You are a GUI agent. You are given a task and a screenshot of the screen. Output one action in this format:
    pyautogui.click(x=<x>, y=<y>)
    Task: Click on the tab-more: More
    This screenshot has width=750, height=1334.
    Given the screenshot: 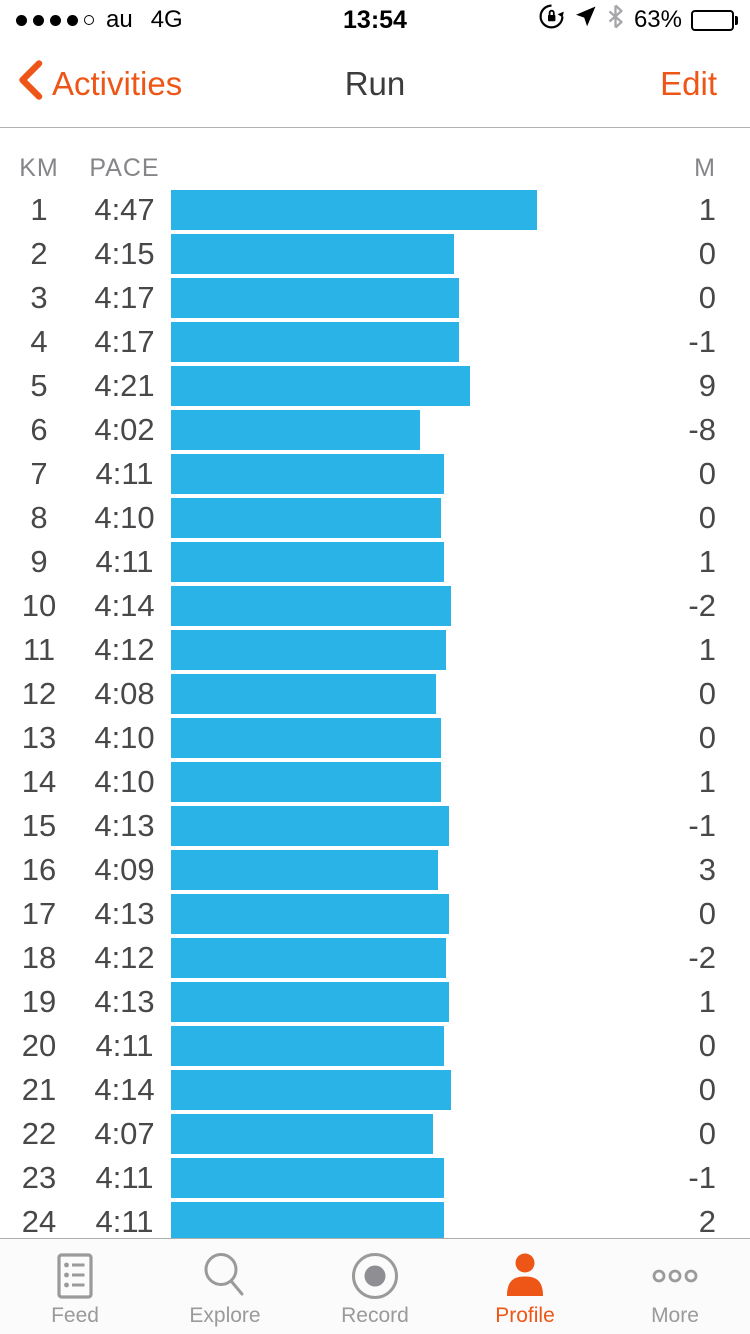 What is the action you would take?
    pyautogui.click(x=675, y=1286)
    